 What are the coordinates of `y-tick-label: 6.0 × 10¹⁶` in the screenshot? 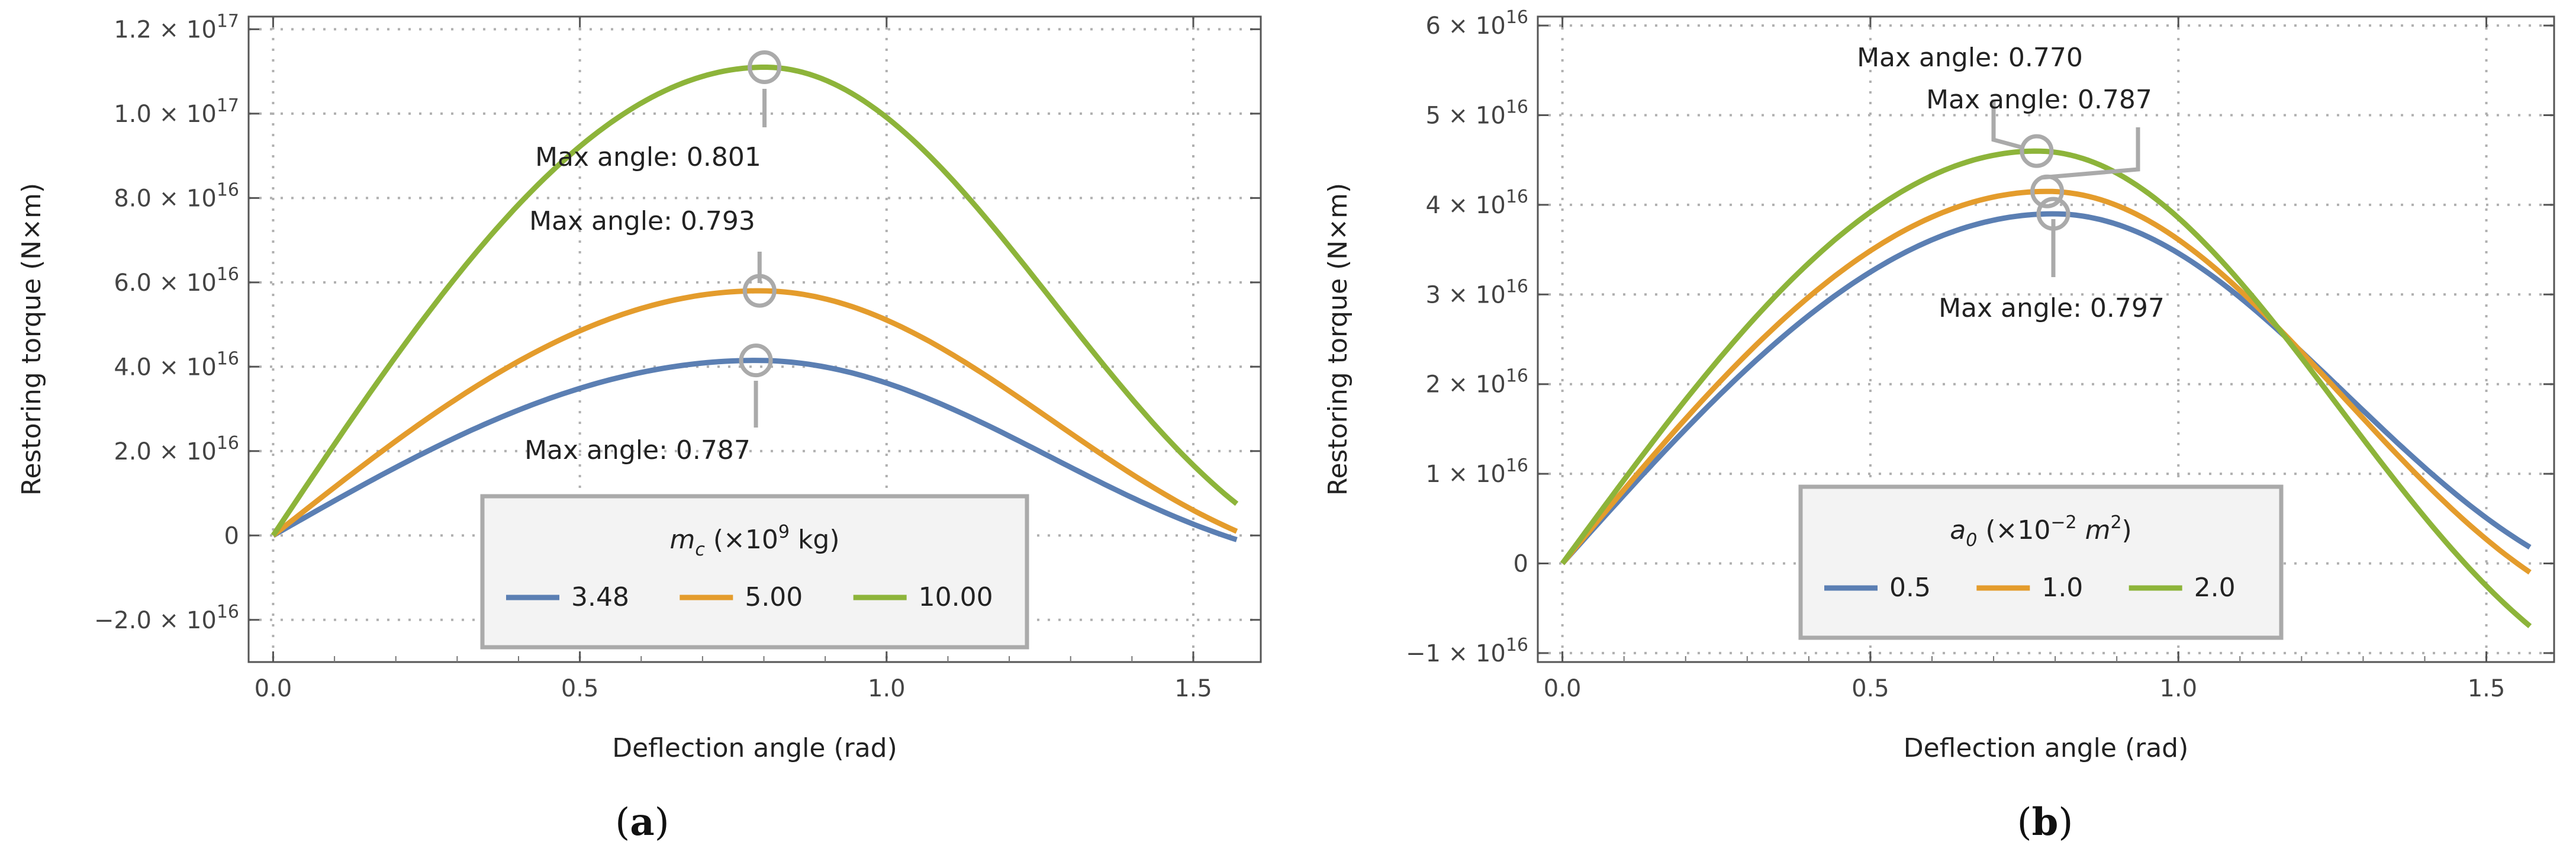 It's located at (177, 280).